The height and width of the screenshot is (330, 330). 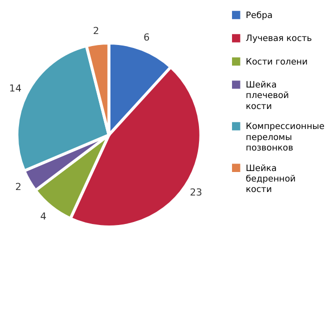 What do you see at coordinates (15, 88) in the screenshot?
I see `data-label: 14` at bounding box center [15, 88].